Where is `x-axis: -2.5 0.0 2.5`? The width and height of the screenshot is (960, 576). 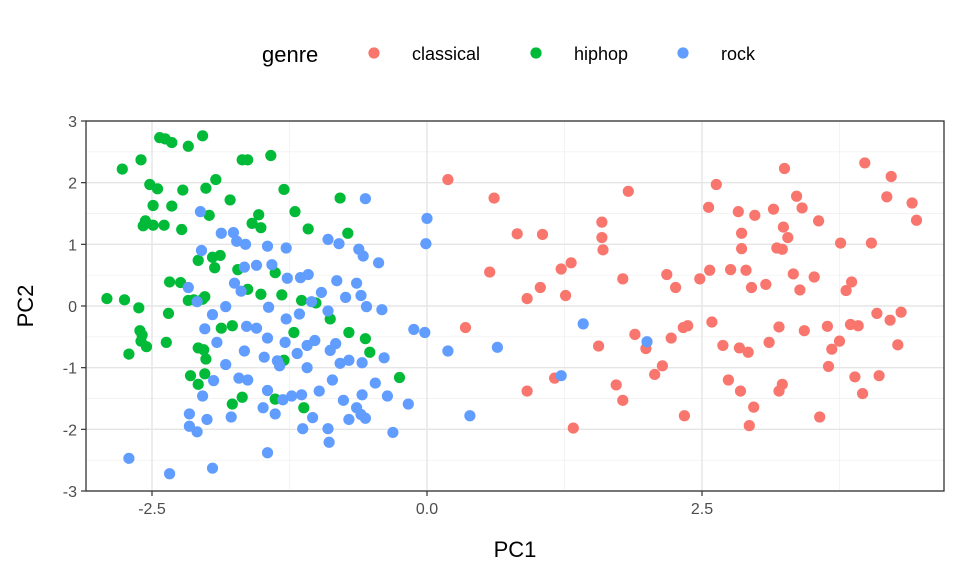
x-axis: -2.5 0.0 2.5 is located at coordinates (425, 504).